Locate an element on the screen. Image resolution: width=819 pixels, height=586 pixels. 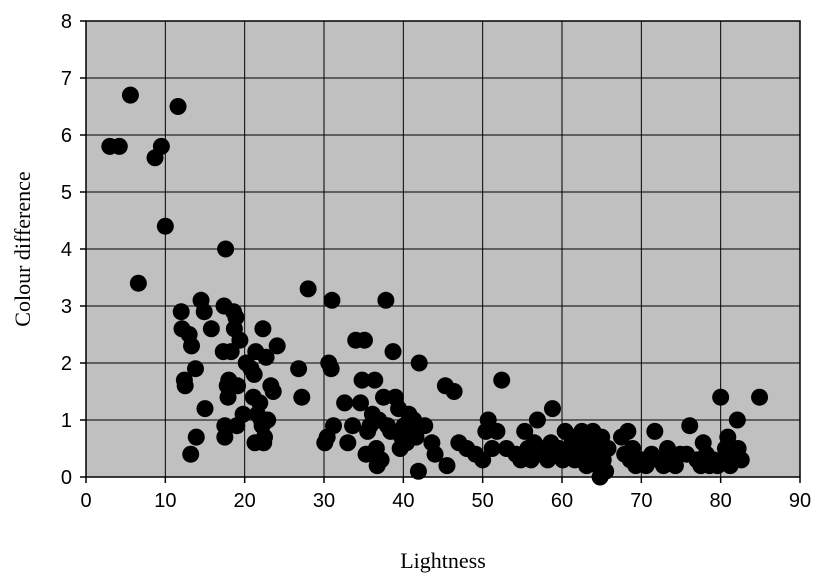
y-tick-label: 6 is located at coordinates (66, 136).